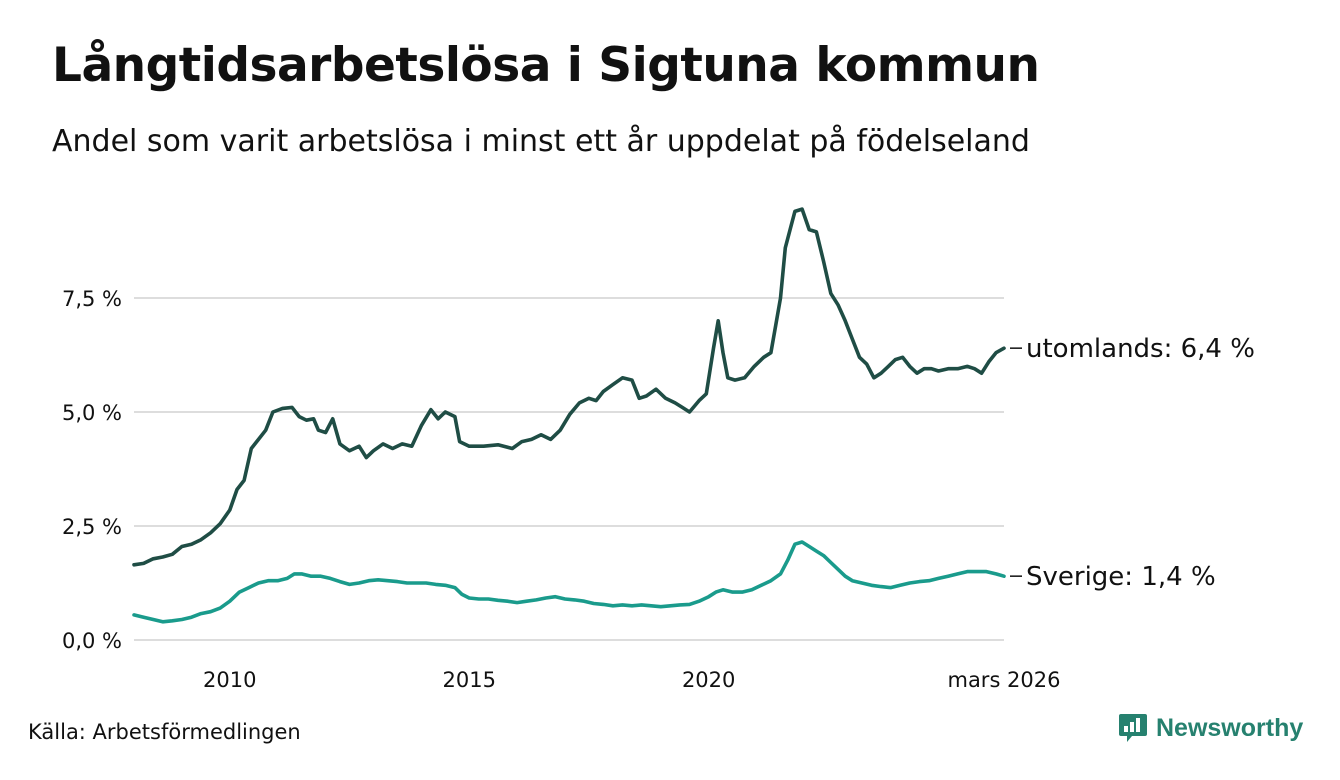 This screenshot has width=1340, height=780. What do you see at coordinates (92, 641) in the screenshot?
I see `y-tick-label: 0,0 %` at bounding box center [92, 641].